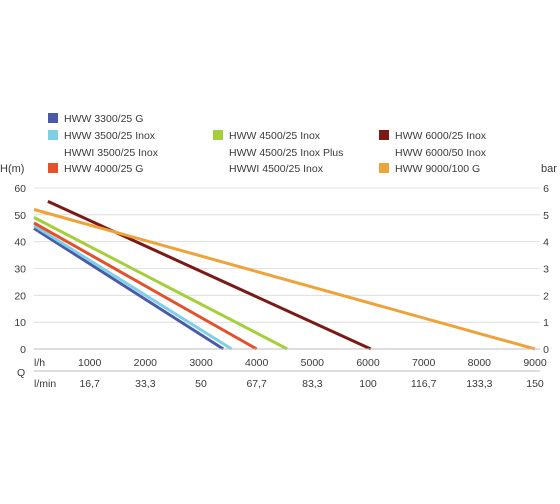 This screenshot has height=504, width=560. Describe the element at coordinates (39, 363) in the screenshot. I see `x-flow-unit-label: l/h` at that location.